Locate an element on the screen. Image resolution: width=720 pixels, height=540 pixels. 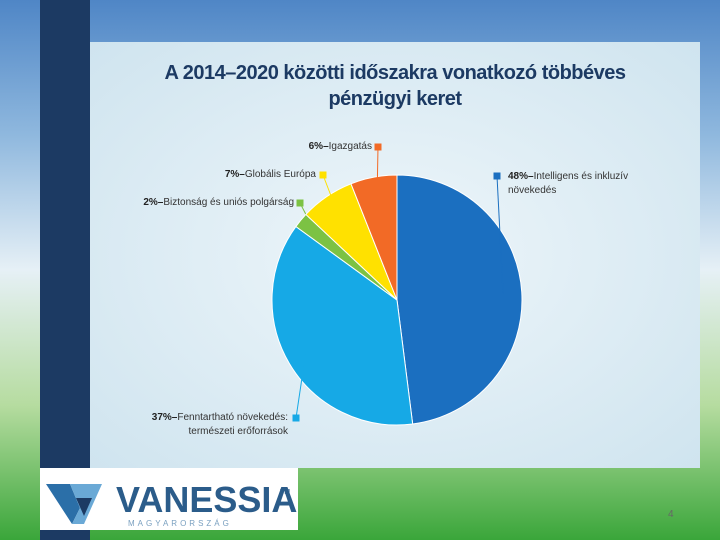
value-label: 37%– is located at coordinates (164, 417).